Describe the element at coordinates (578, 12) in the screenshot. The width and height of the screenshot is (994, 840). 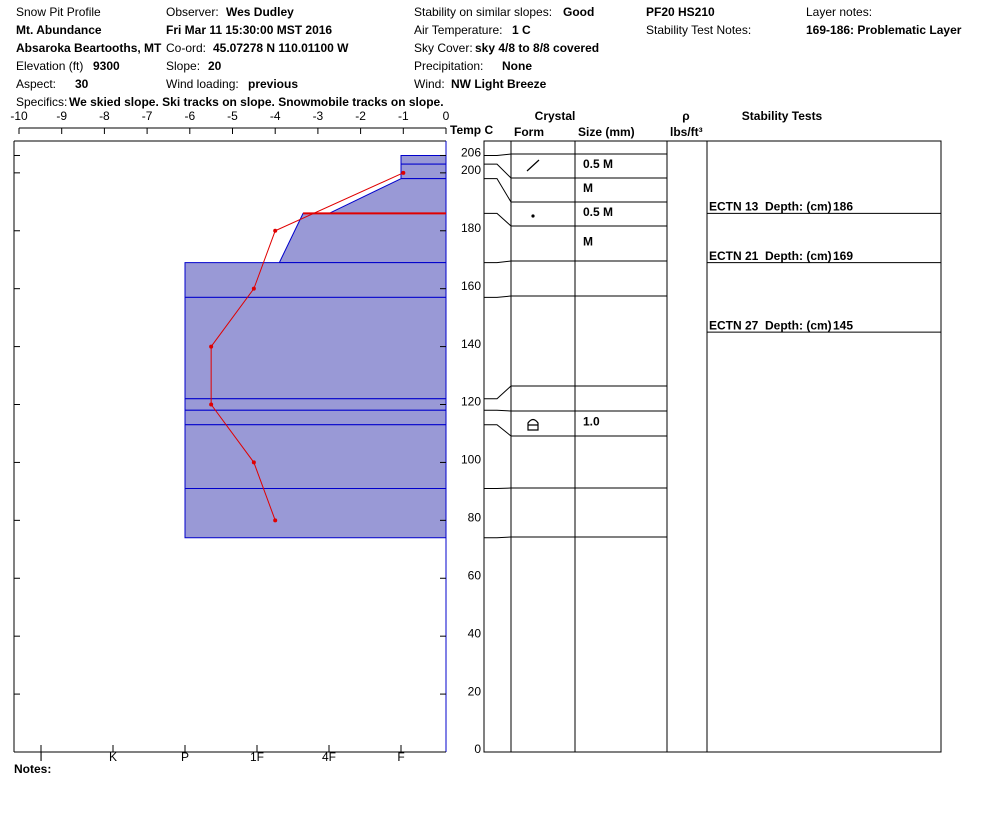
I see `value: Good` at that location.